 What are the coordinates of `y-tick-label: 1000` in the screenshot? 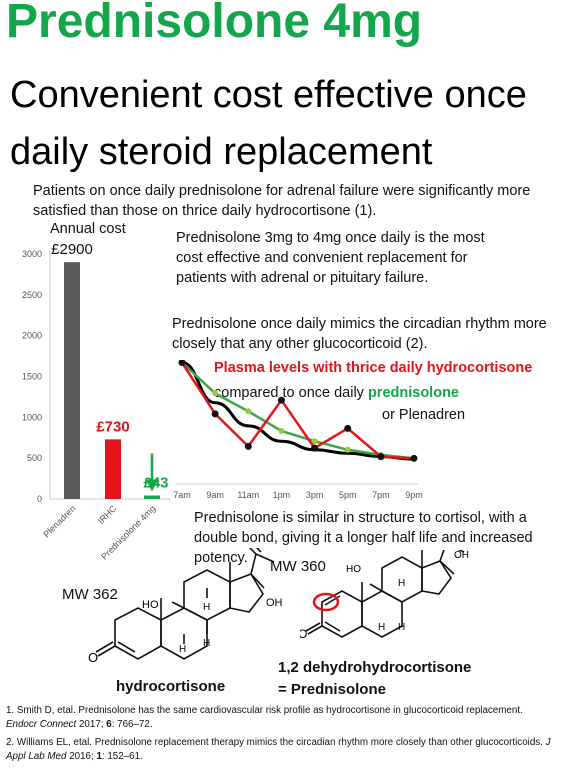 It's located at (32, 417).